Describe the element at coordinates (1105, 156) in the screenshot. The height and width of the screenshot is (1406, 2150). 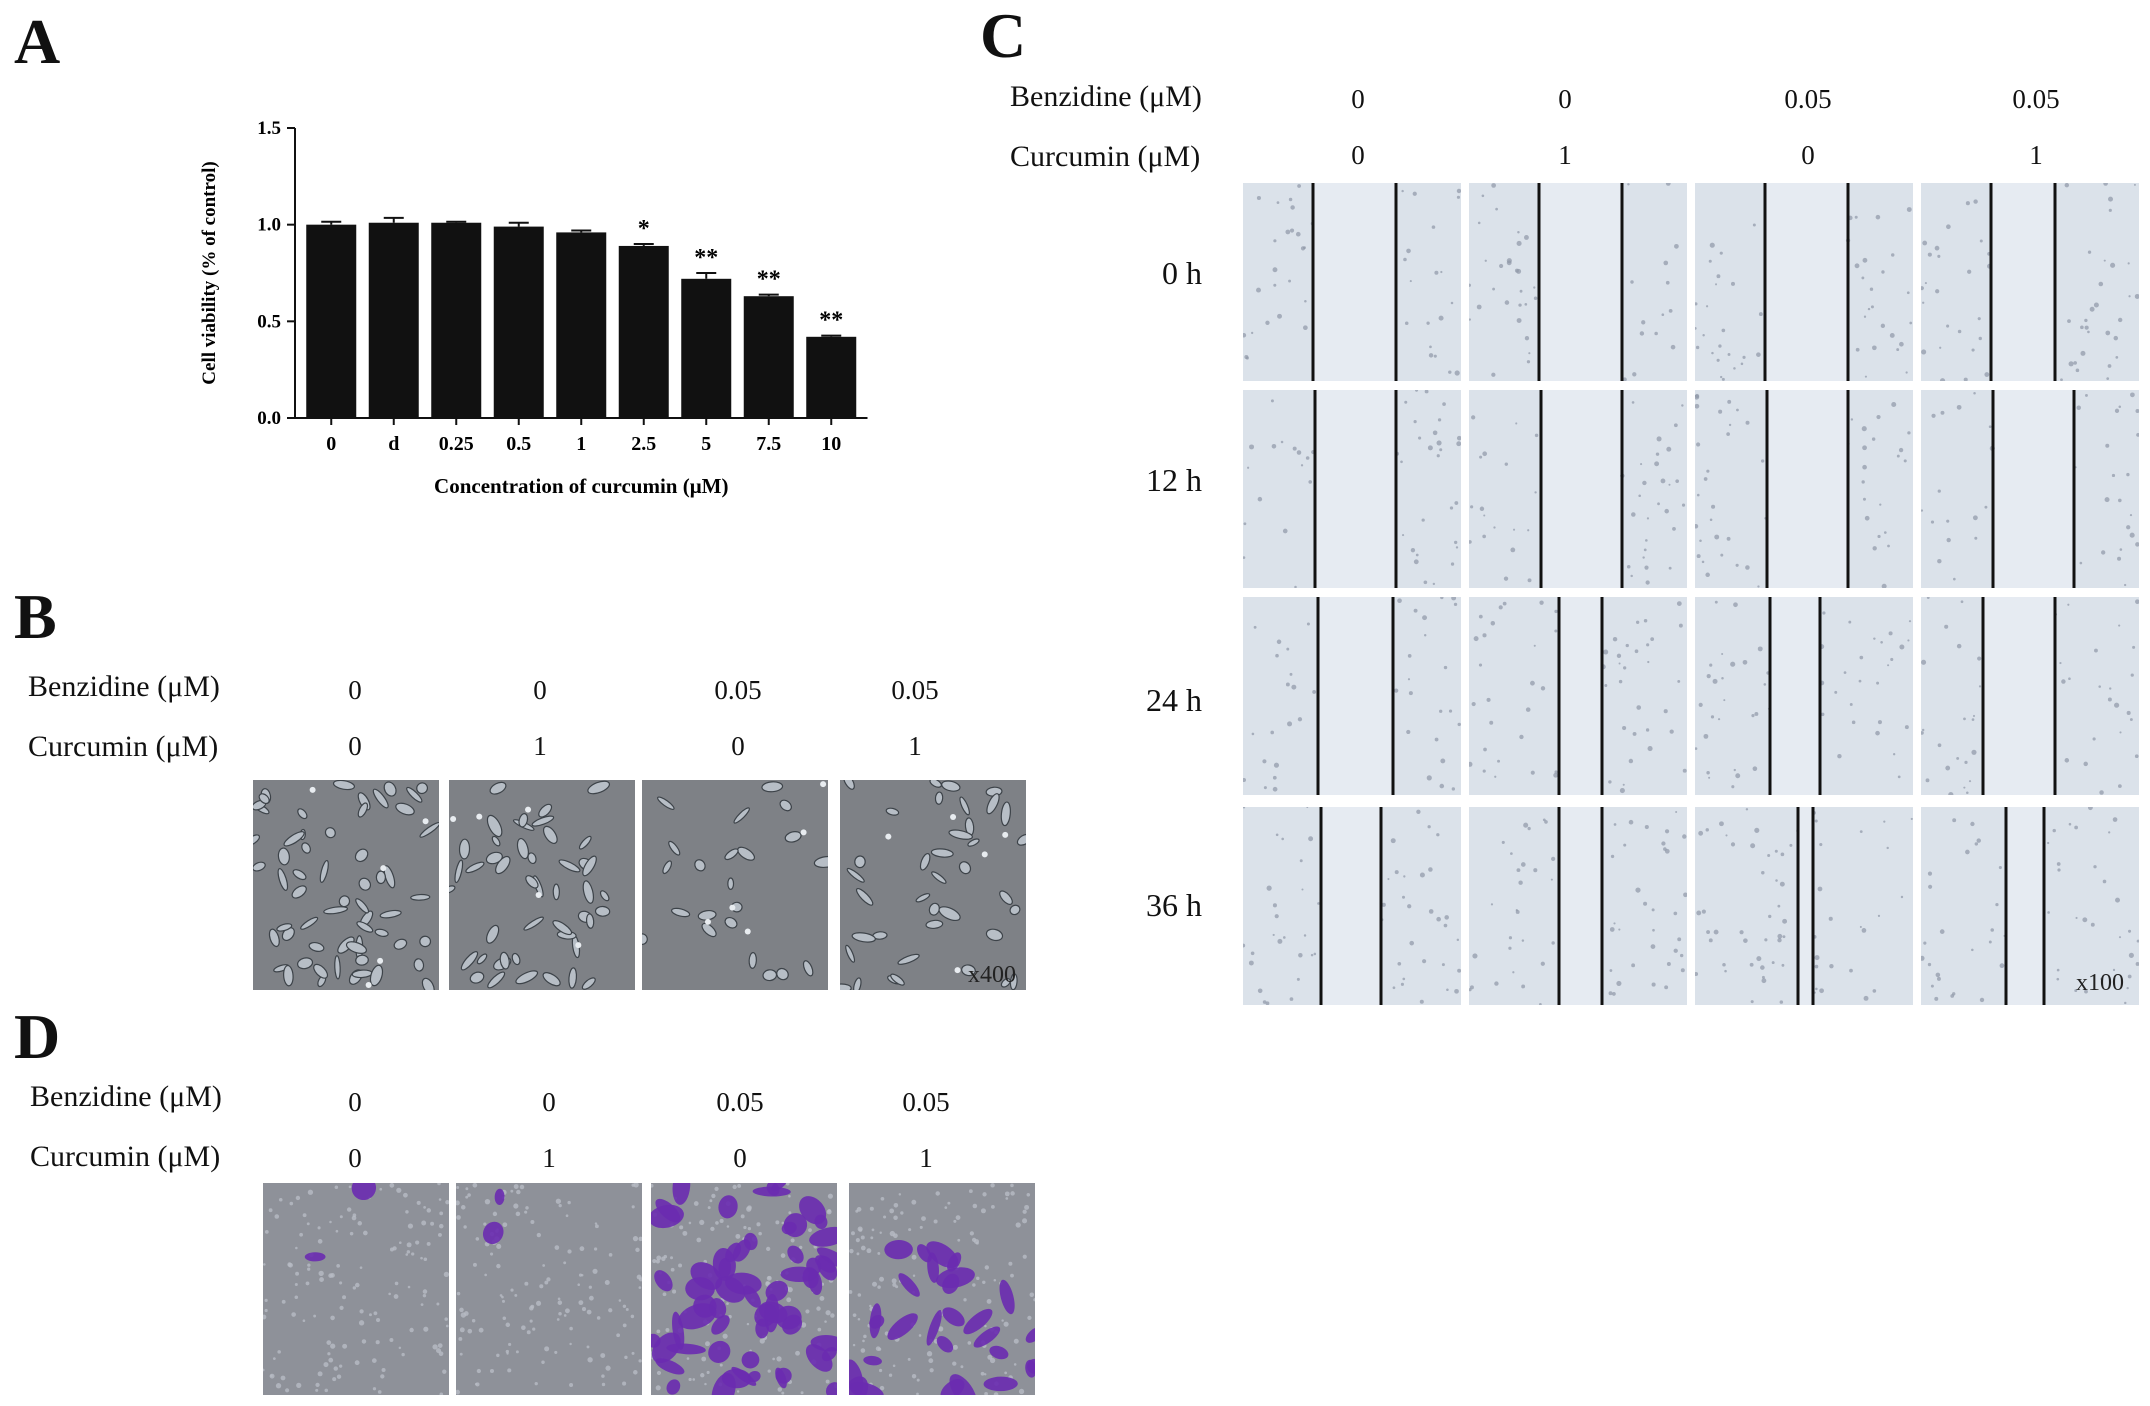
I see `c-curcumin-label: Curcumin (μM)` at that location.